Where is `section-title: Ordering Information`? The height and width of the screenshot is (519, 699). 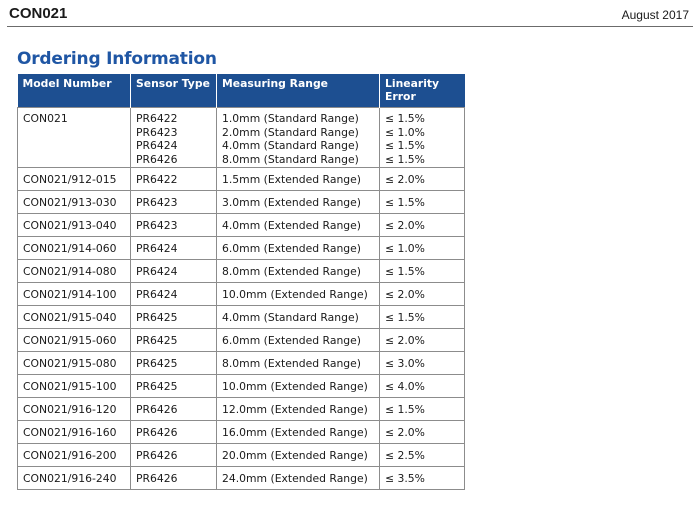 section-title: Ordering Information is located at coordinates (117, 59).